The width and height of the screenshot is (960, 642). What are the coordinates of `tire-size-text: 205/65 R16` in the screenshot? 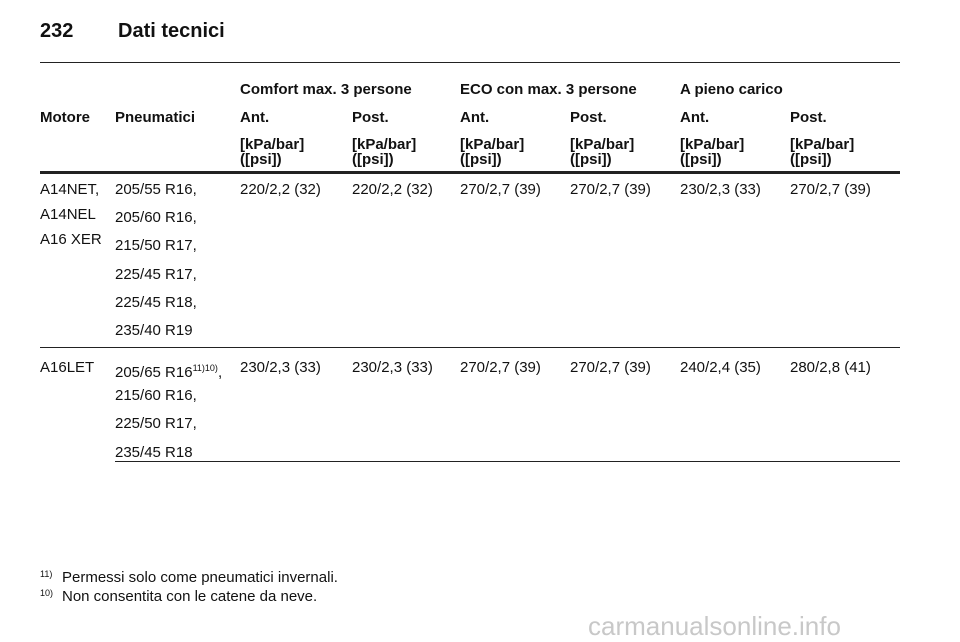 It's located at (154, 372).